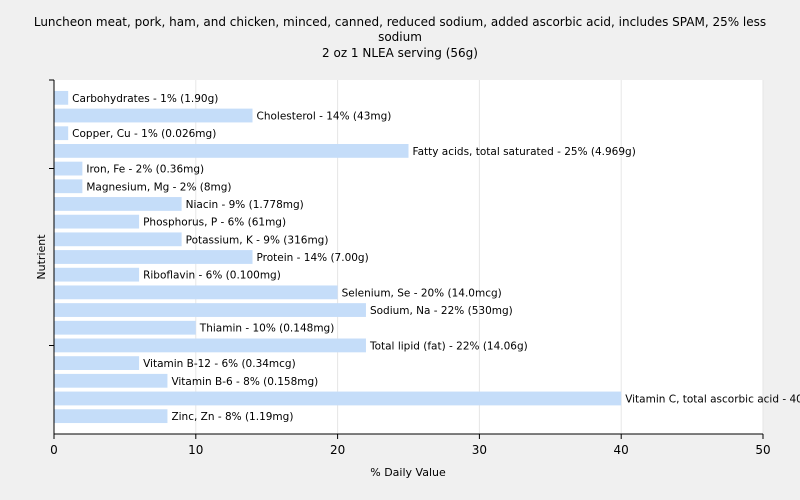 The height and width of the screenshot is (500, 800). What do you see at coordinates (267, 329) in the screenshot?
I see `bar-label-13: Thiamin - 10% (0.148mg)` at bounding box center [267, 329].